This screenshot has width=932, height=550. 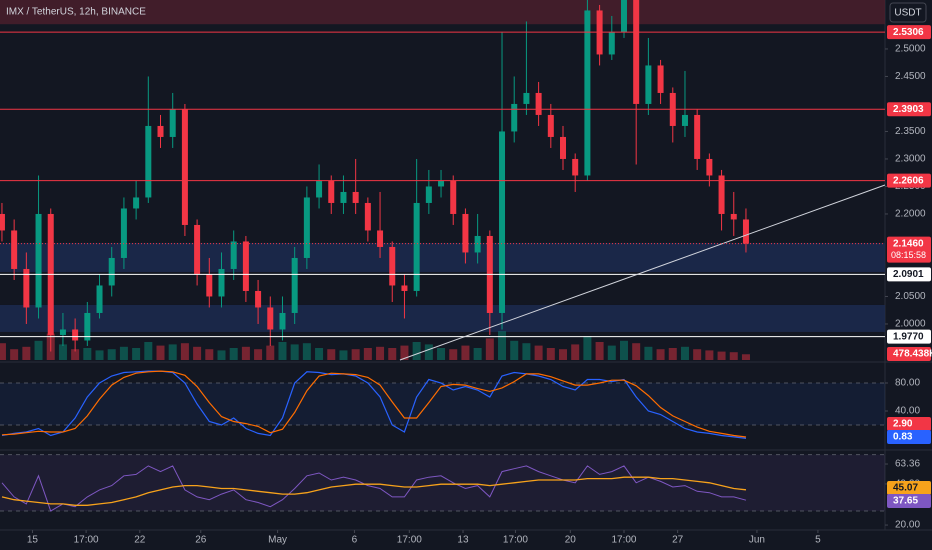 I want to click on level-tag: 2.3903, so click(x=908, y=109).